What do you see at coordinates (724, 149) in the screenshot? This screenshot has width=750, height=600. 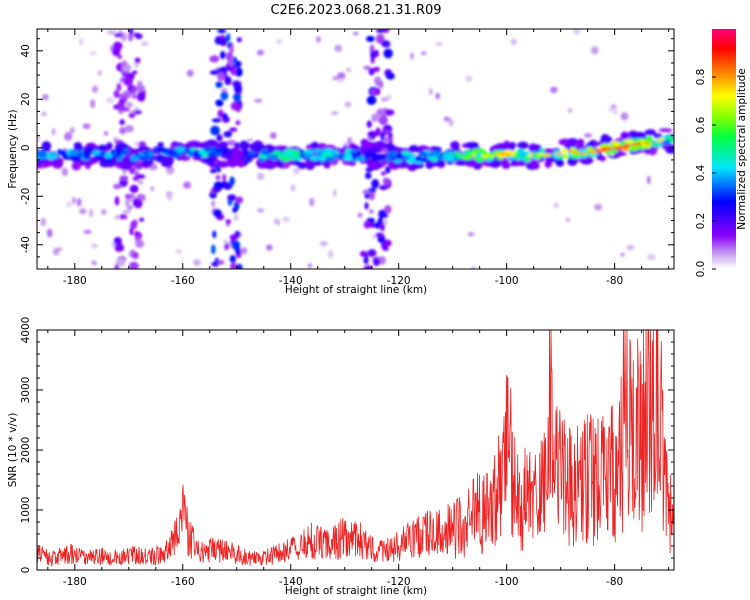 I see `colorbar-gradient` at bounding box center [724, 149].